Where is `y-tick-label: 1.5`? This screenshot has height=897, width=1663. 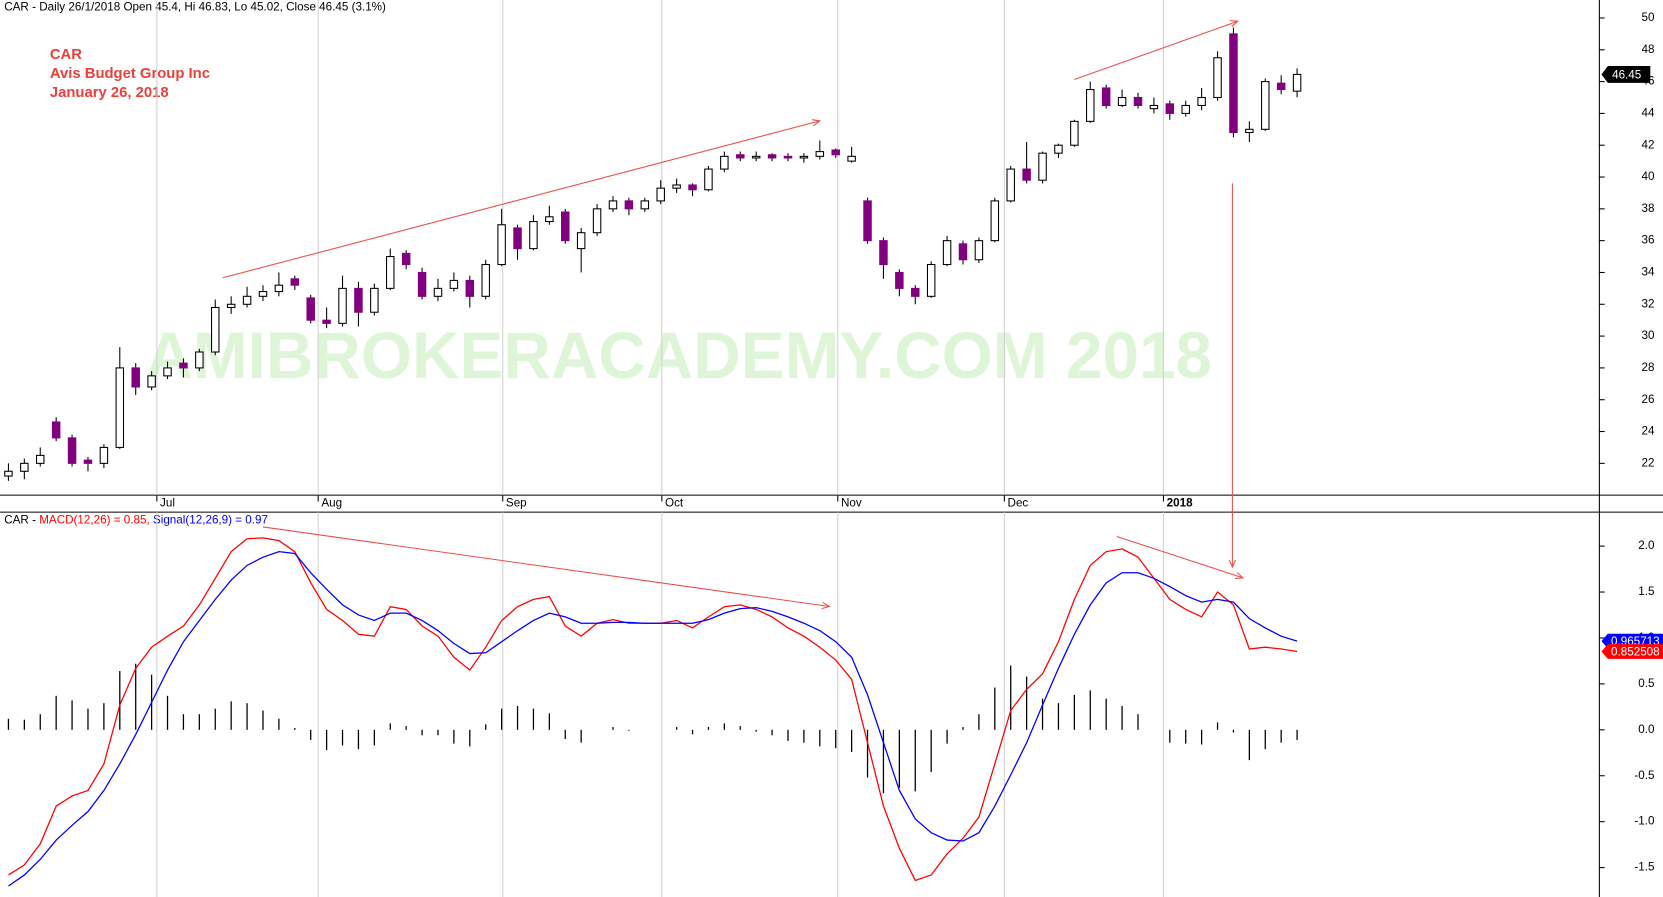 y-tick-label: 1.5 is located at coordinates (1646, 591).